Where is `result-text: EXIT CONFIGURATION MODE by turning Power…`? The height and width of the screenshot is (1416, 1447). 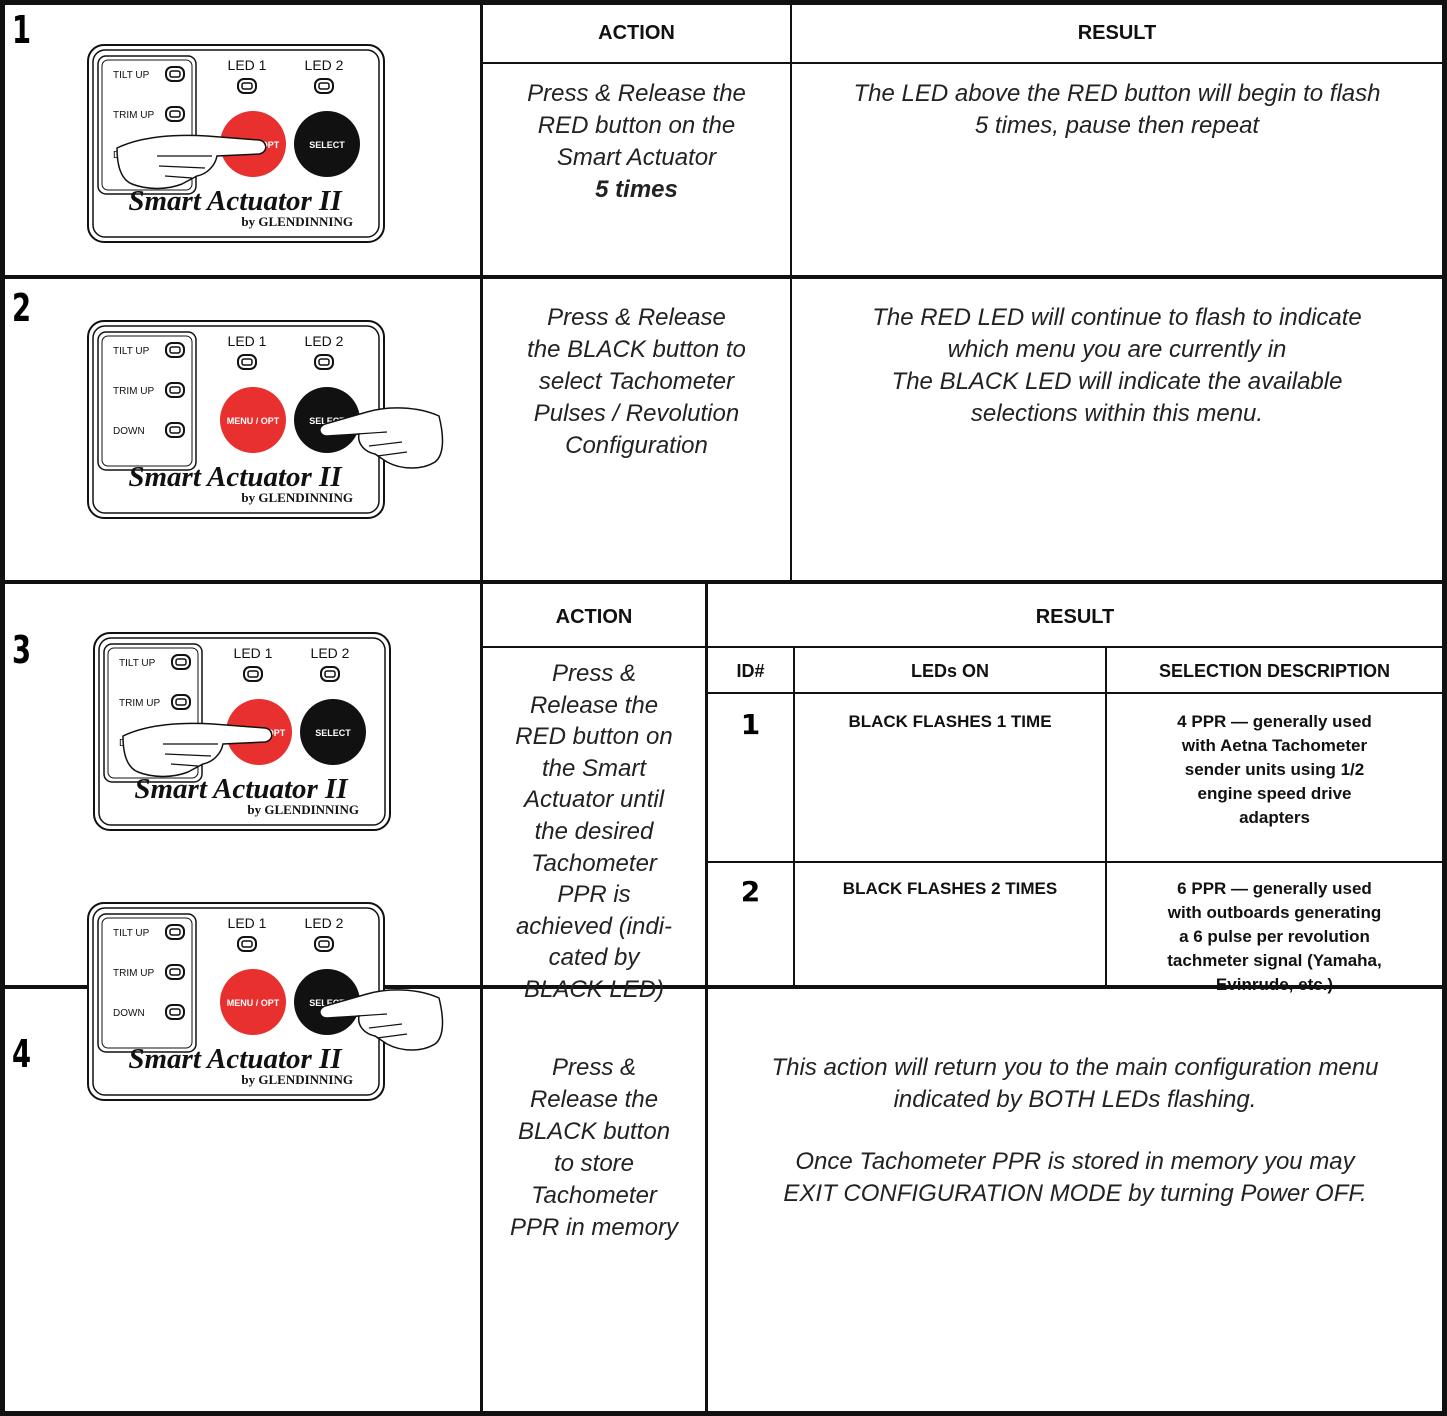 result-text: EXIT CONFIGURATION MODE by turning Power… is located at coordinates (1075, 1193).